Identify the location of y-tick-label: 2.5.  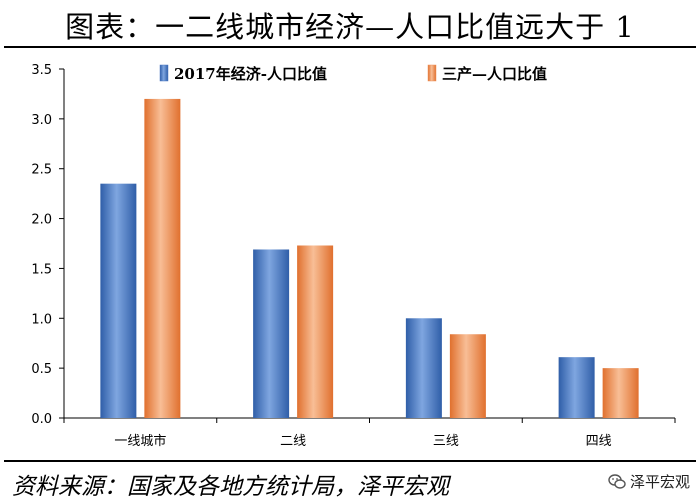
(41, 170).